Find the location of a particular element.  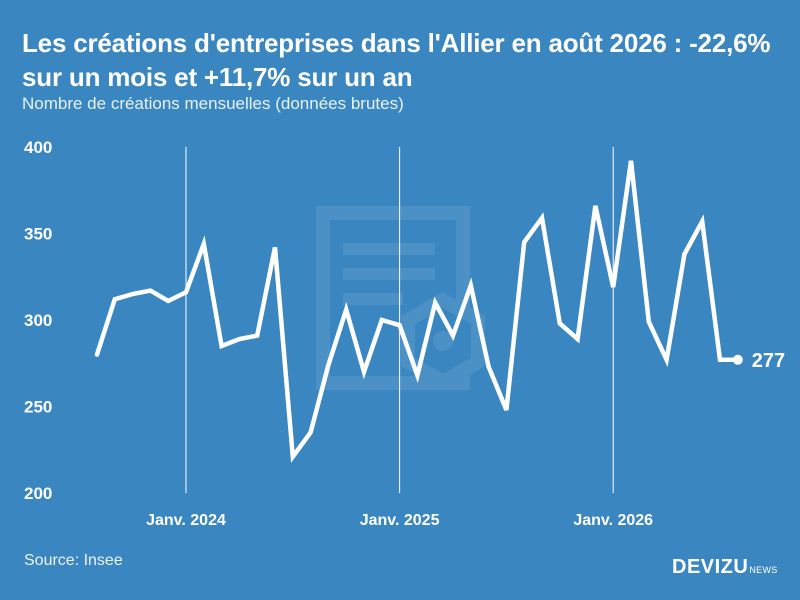

y-tick-label: 350 is located at coordinates (38, 234).